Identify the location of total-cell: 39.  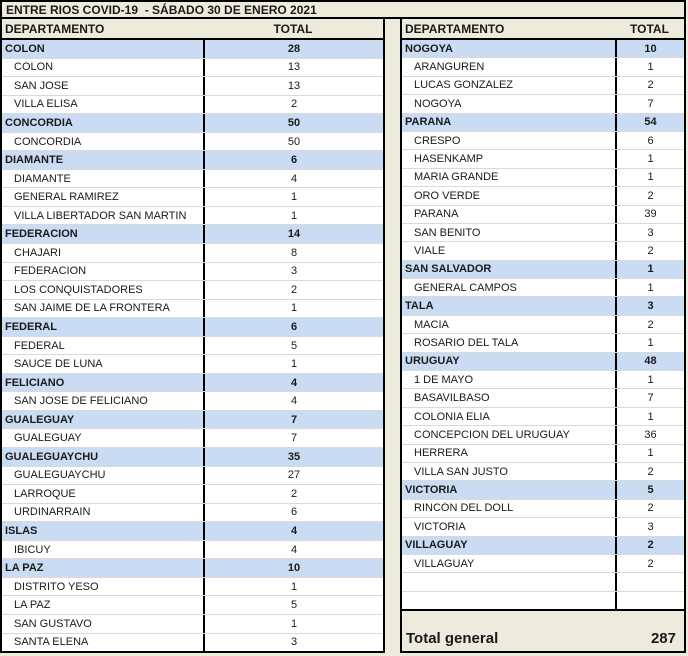
(649, 214).